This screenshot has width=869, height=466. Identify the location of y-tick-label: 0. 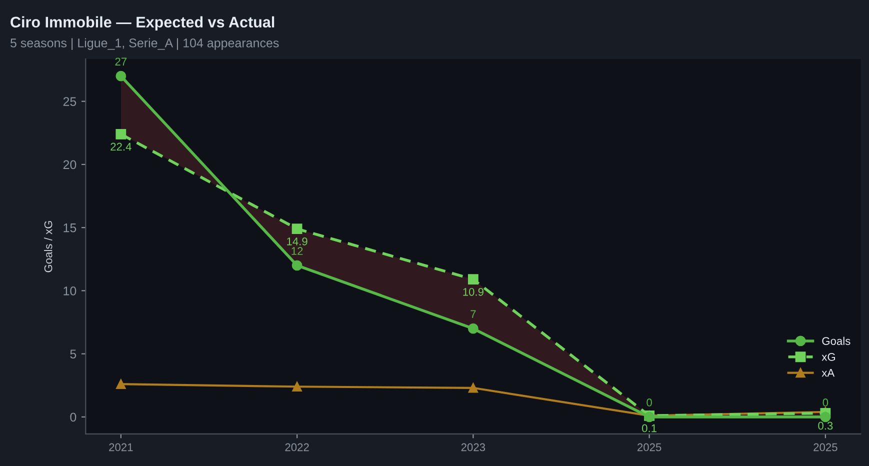
(73, 417).